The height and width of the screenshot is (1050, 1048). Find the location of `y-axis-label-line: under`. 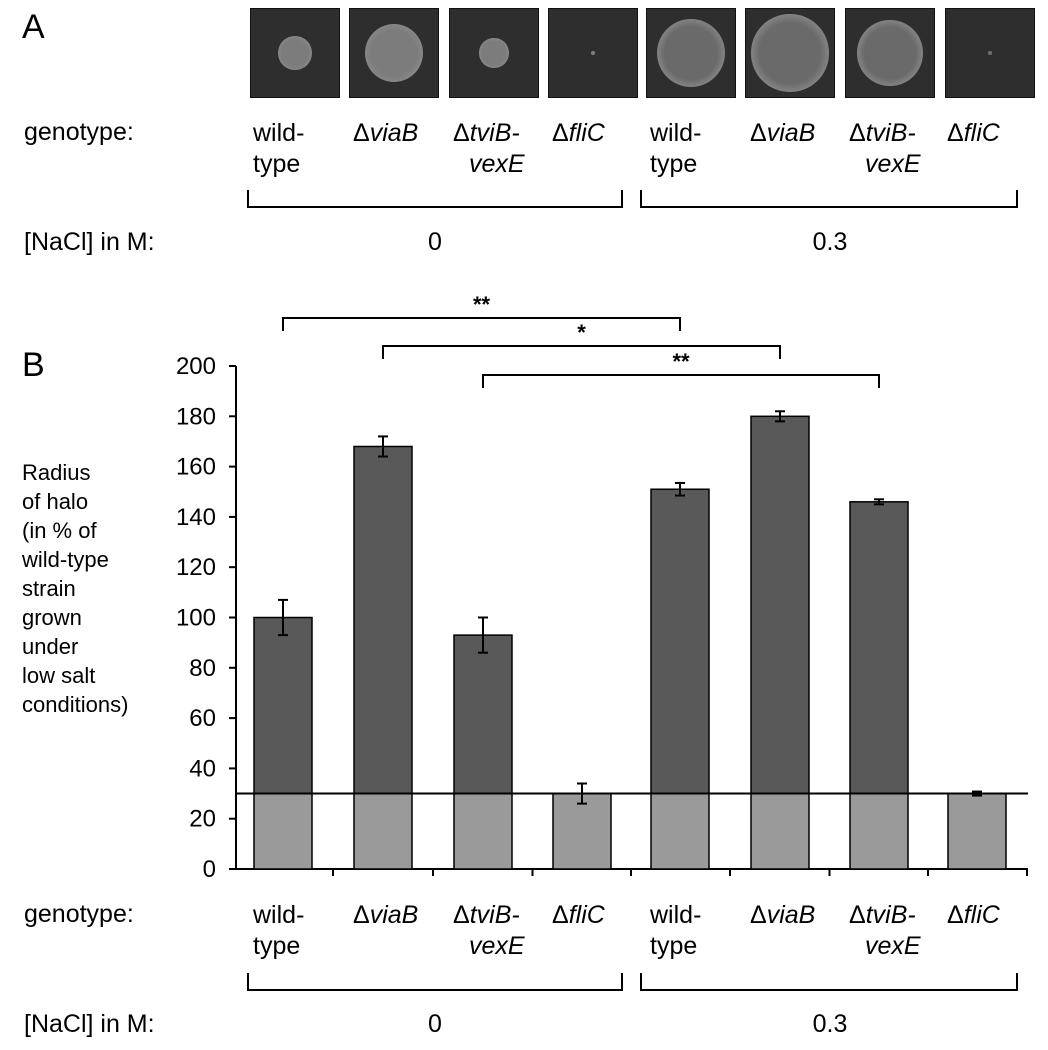

y-axis-label-line: under is located at coordinates (50, 646).